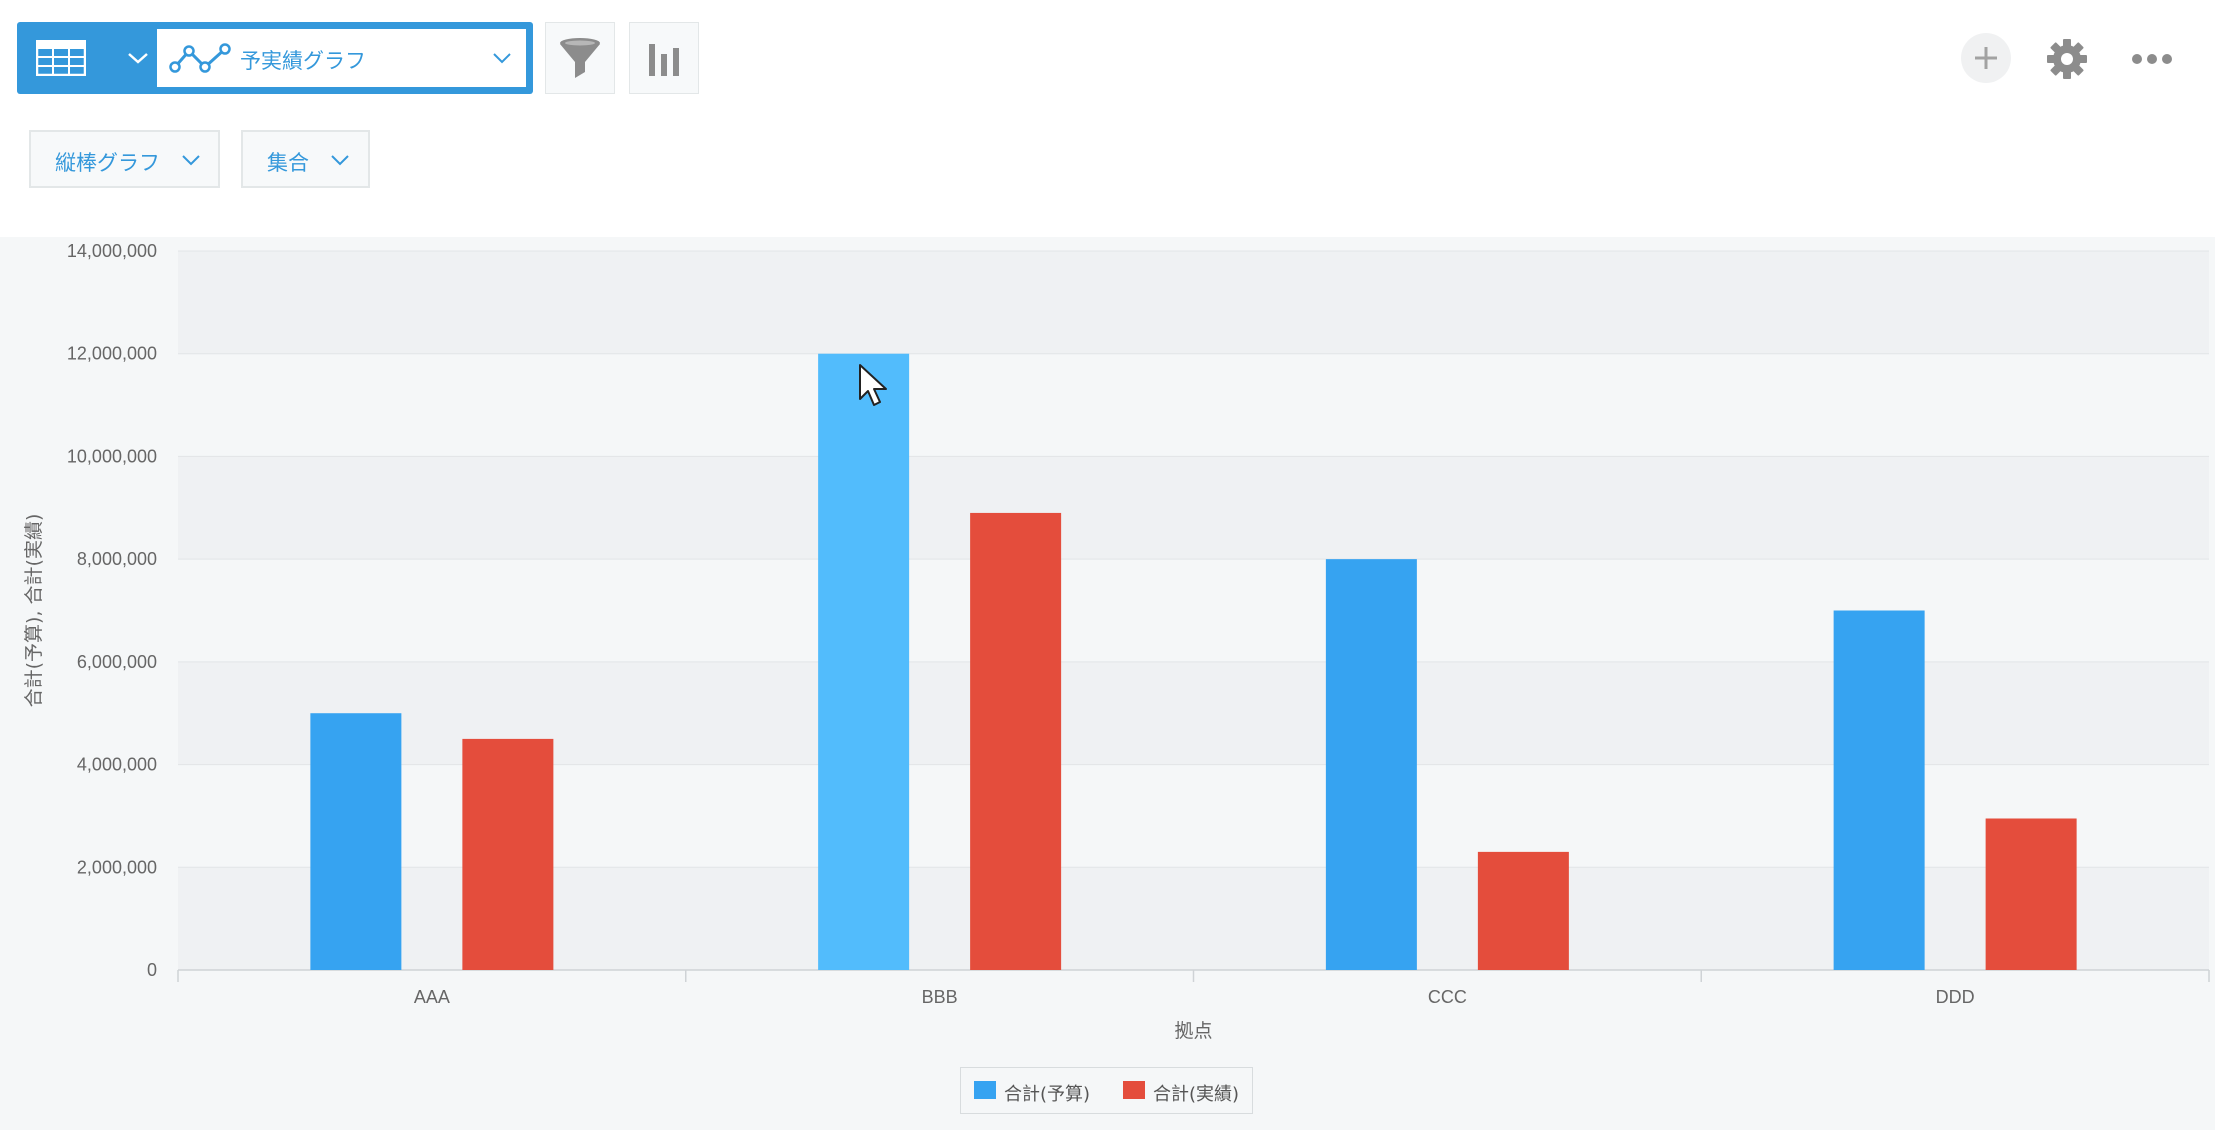 The width and height of the screenshot is (2215, 1130). I want to click on bar-actual-aaa, so click(508, 854).